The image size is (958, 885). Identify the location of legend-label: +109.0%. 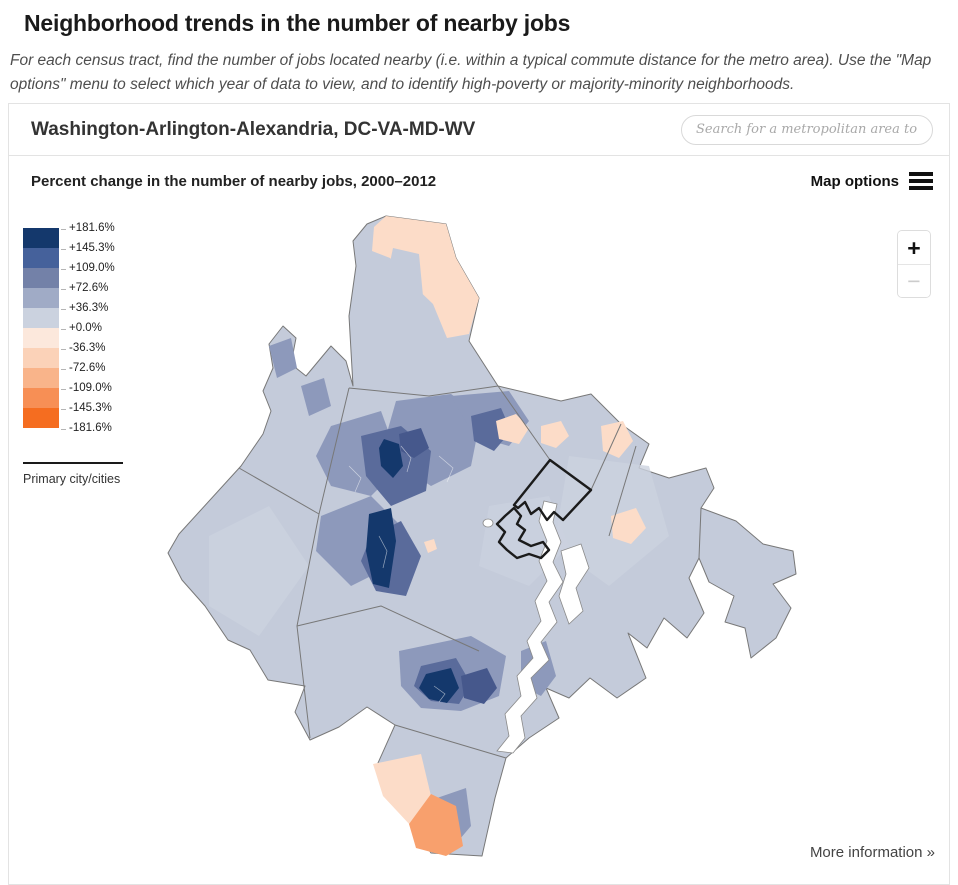
(88, 268).